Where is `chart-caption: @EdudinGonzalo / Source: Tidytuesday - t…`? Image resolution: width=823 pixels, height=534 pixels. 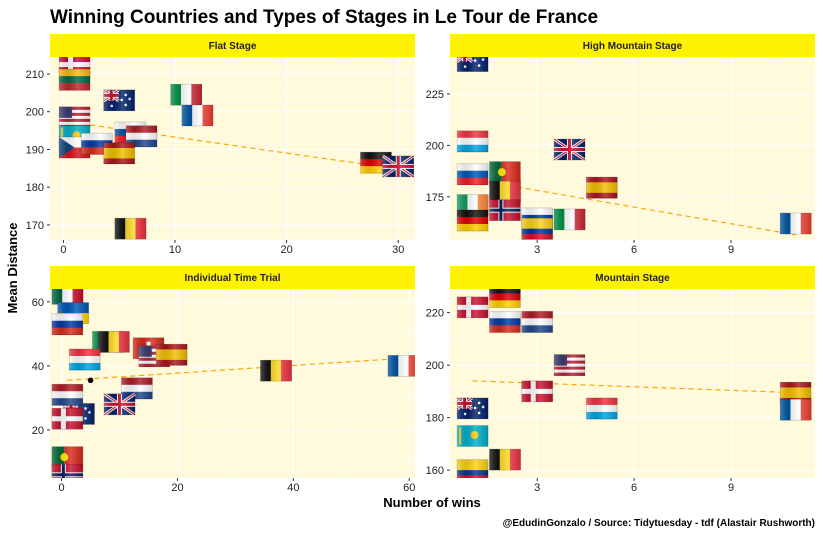
chart-caption: @EdudinGonzalo / Source: Tidytuesday - t… is located at coordinates (659, 523).